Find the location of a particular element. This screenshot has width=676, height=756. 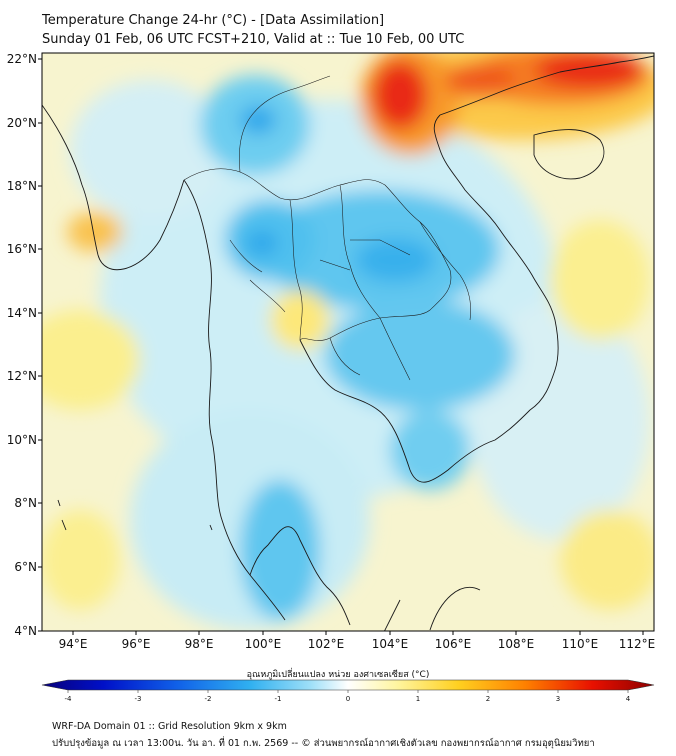

lat-label: 10°N is located at coordinates (22, 440).